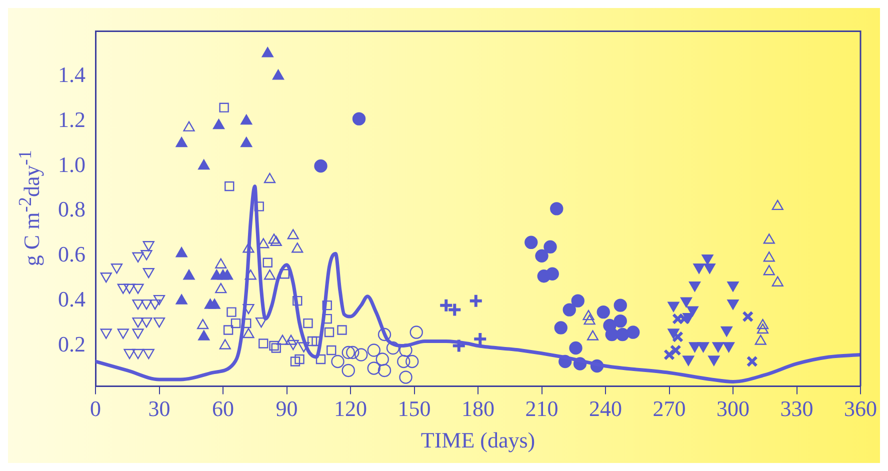 This screenshot has width=888, height=471. I want to click on y-tick-label: 0.8, so click(72, 209).